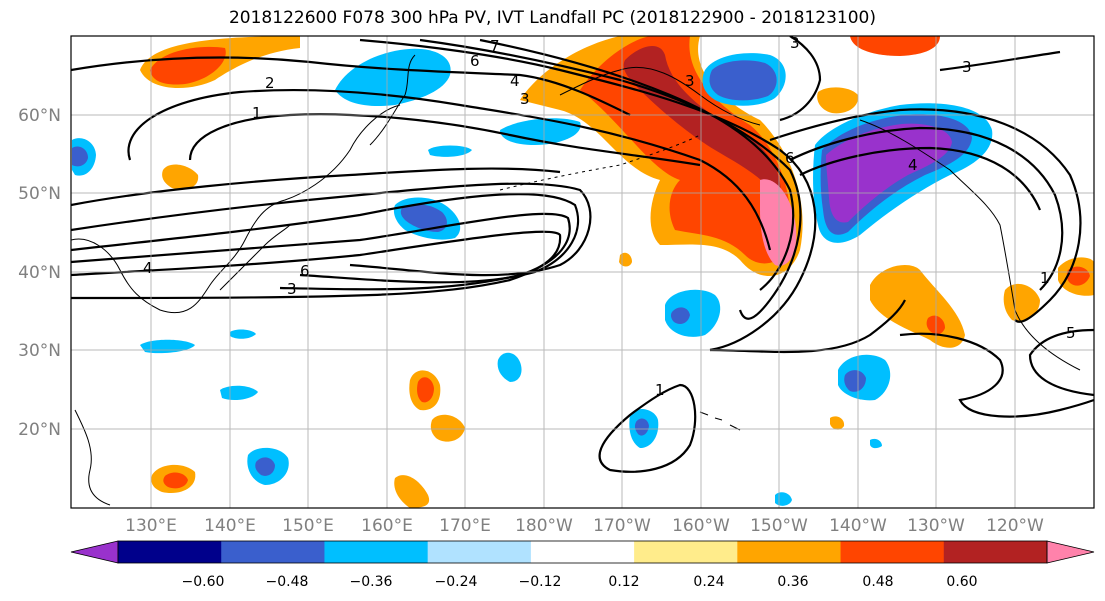  I want to click on colorbar-extend-low, so click(94, 552).